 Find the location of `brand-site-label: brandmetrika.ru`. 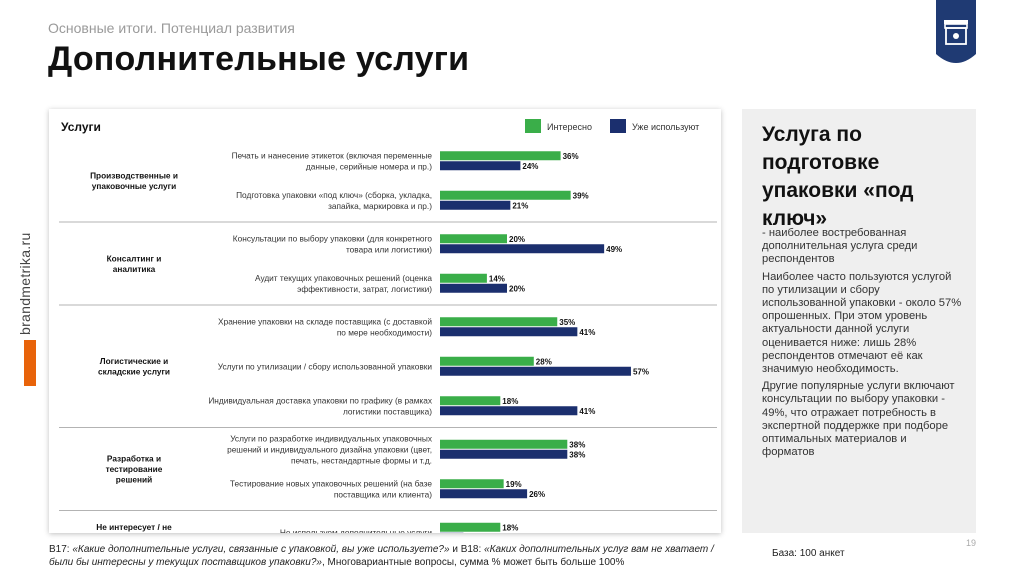

brand-site-label: brandmetrika.ru is located at coordinates (25, 283).